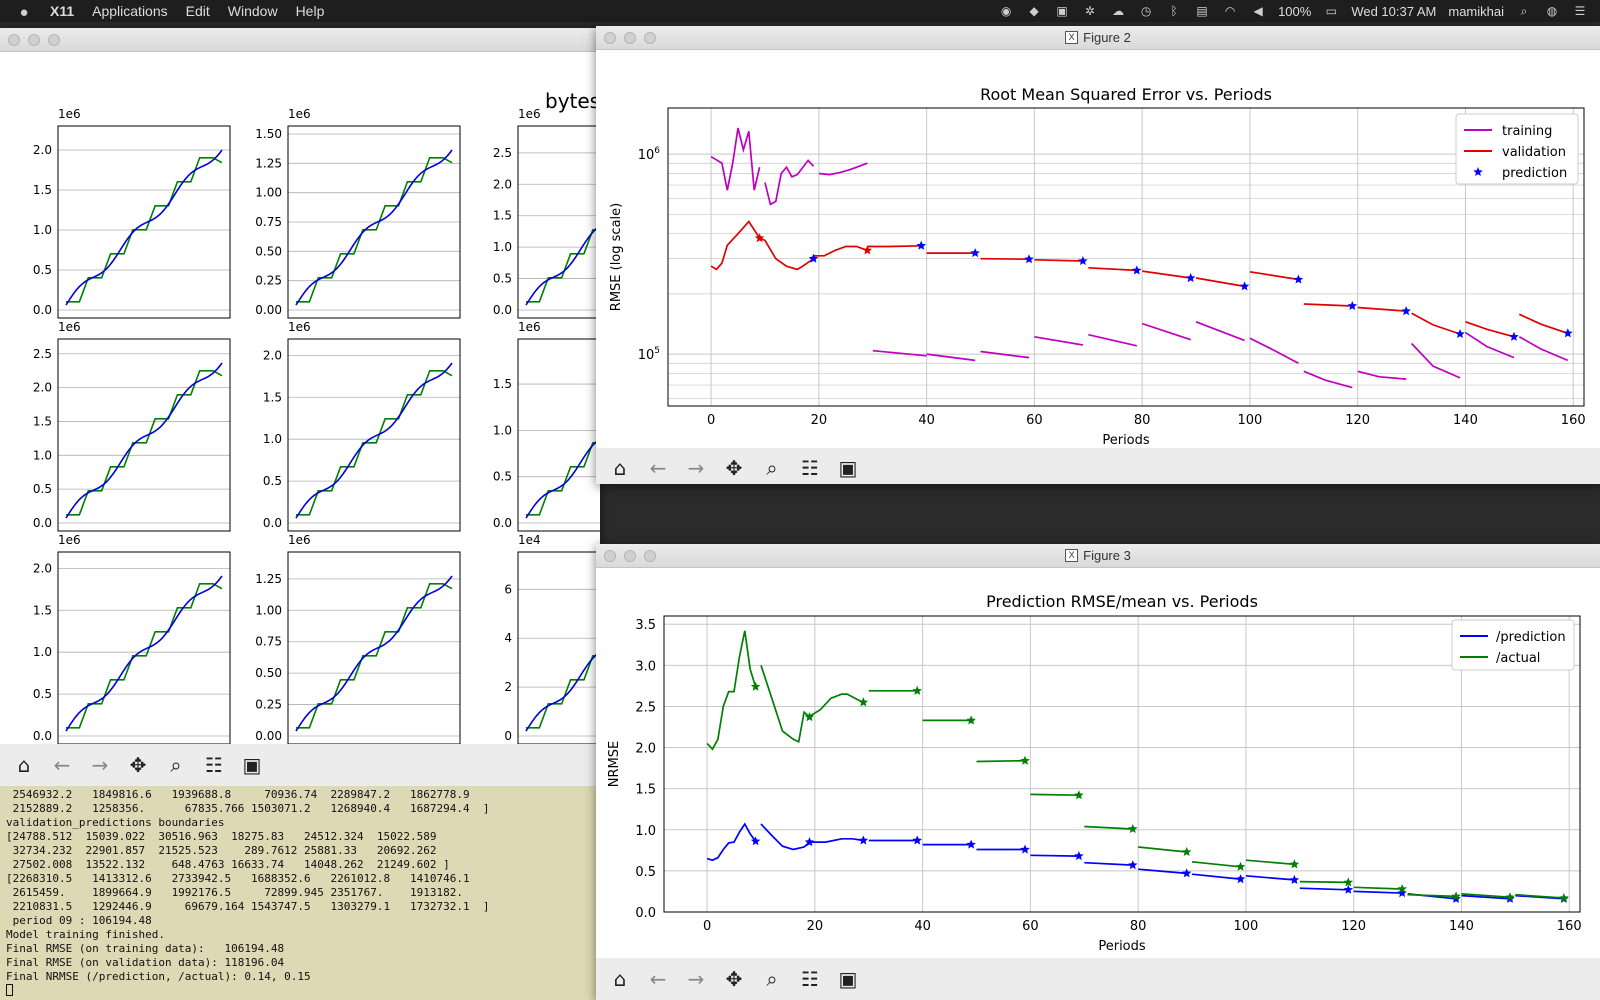  What do you see at coordinates (310, 11) in the screenshot?
I see `menu-item-help: Help` at bounding box center [310, 11].